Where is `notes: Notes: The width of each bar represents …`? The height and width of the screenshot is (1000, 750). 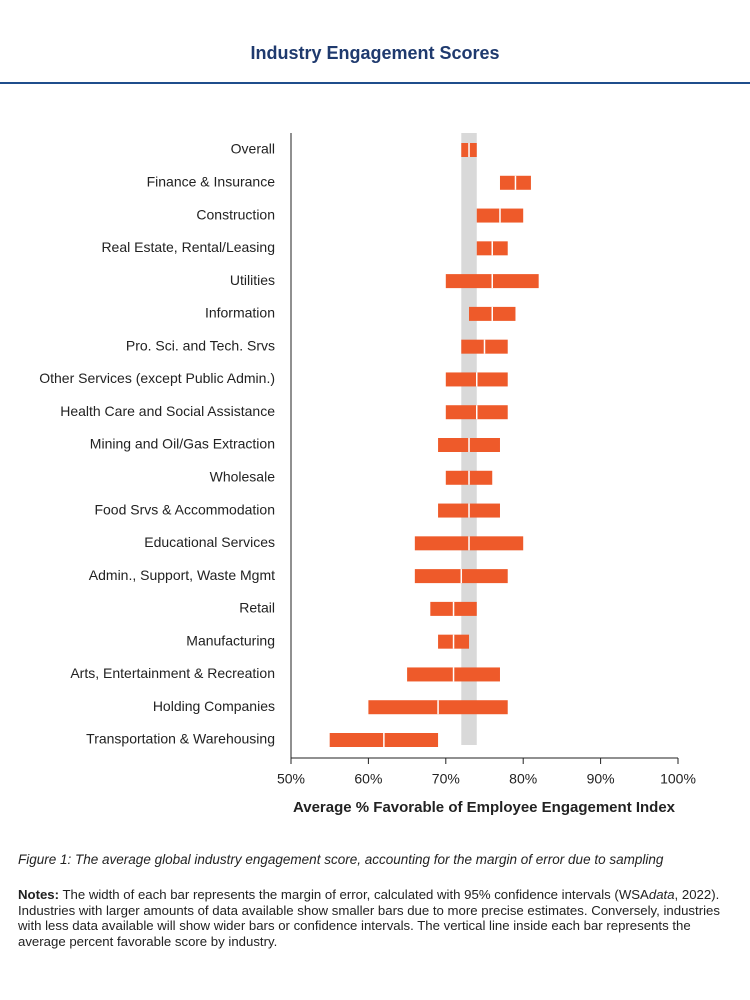 notes: Notes: The width of each bar represents … is located at coordinates (374, 918).